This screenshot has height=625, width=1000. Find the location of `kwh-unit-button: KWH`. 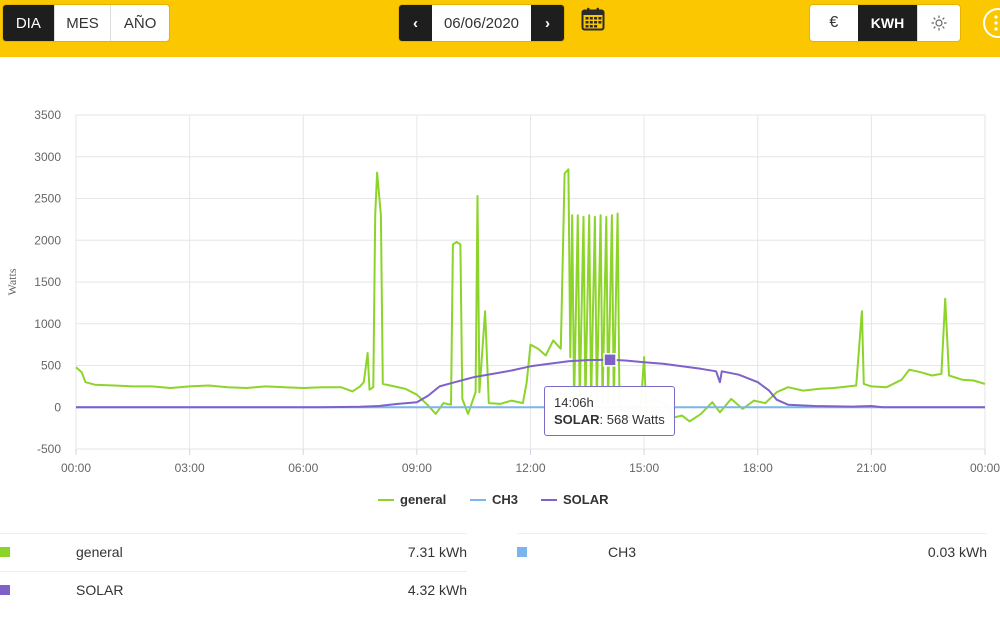

kwh-unit-button: KWH is located at coordinates (887, 23).